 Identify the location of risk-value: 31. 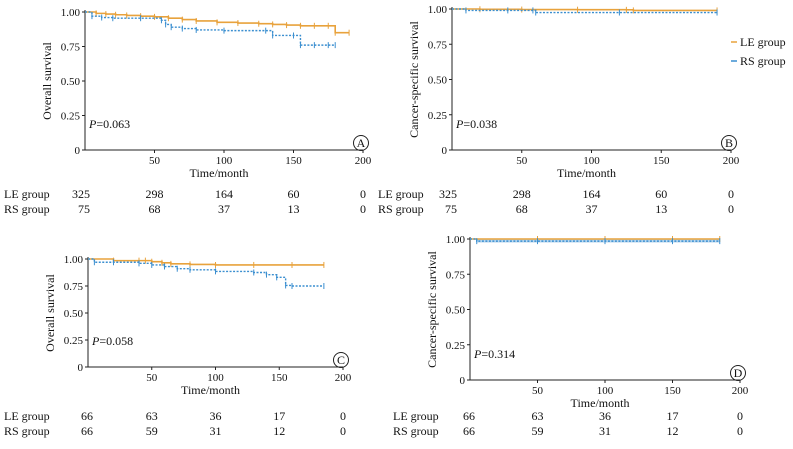
(605, 431).